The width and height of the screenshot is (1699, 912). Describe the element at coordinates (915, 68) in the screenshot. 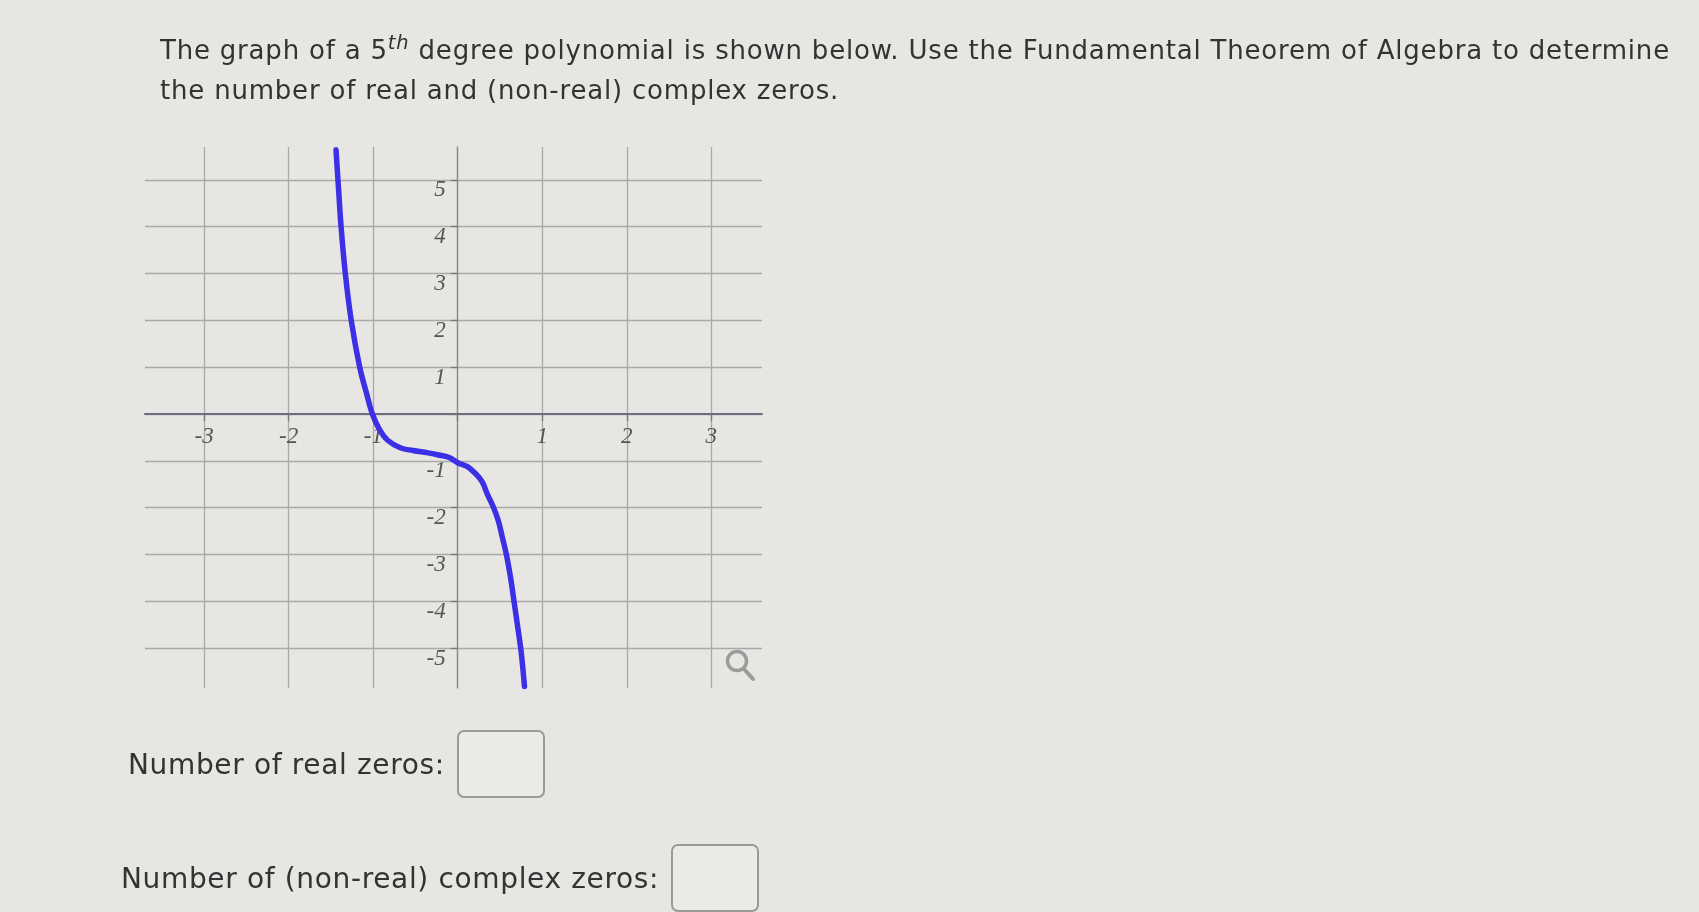

I see `text: The graph of a 5$^{th}$ degree polynomial is shown below. Use the Fundamental Theorem of Algebra to determine the number of real and (non-real) complex zeros.` at that location.